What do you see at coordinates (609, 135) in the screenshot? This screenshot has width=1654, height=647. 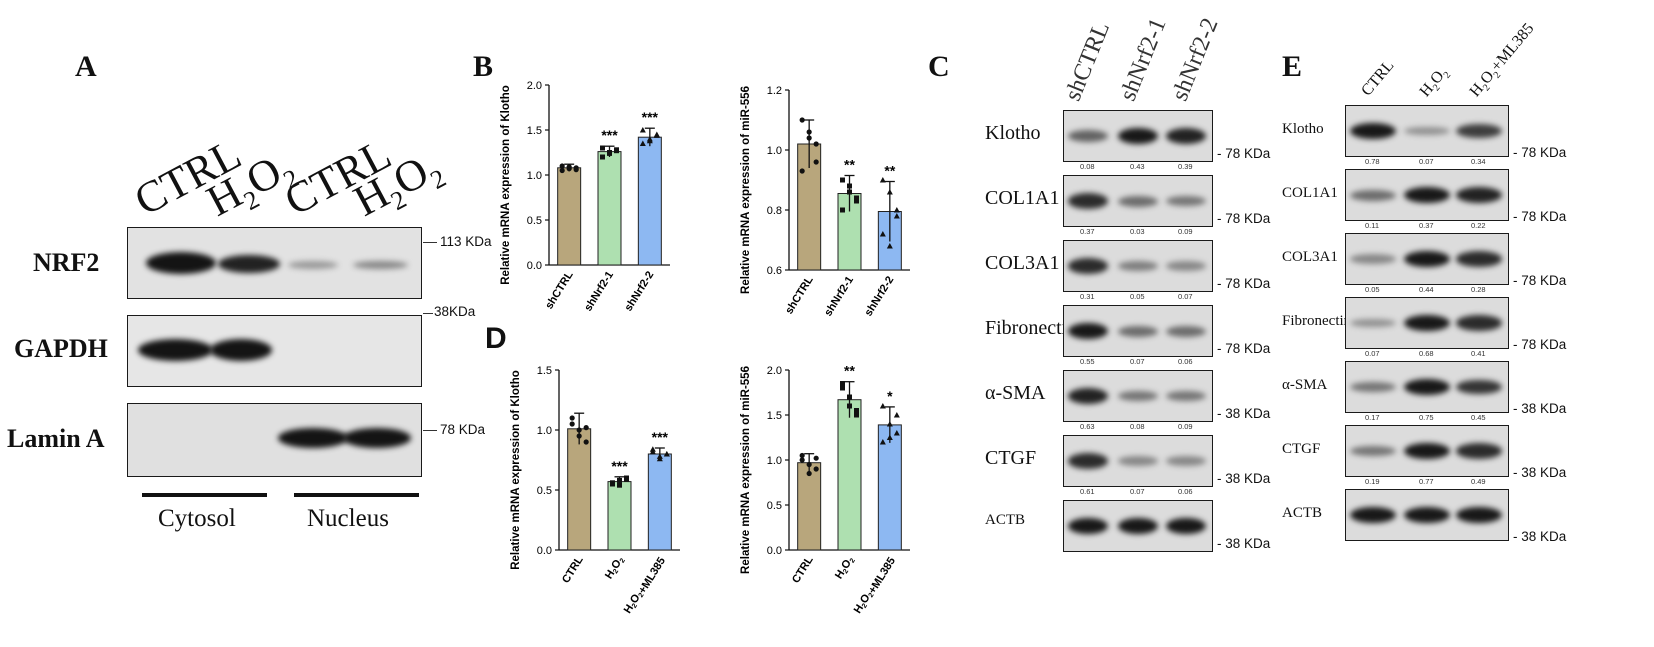 I see `significance-mark: ***` at bounding box center [609, 135].